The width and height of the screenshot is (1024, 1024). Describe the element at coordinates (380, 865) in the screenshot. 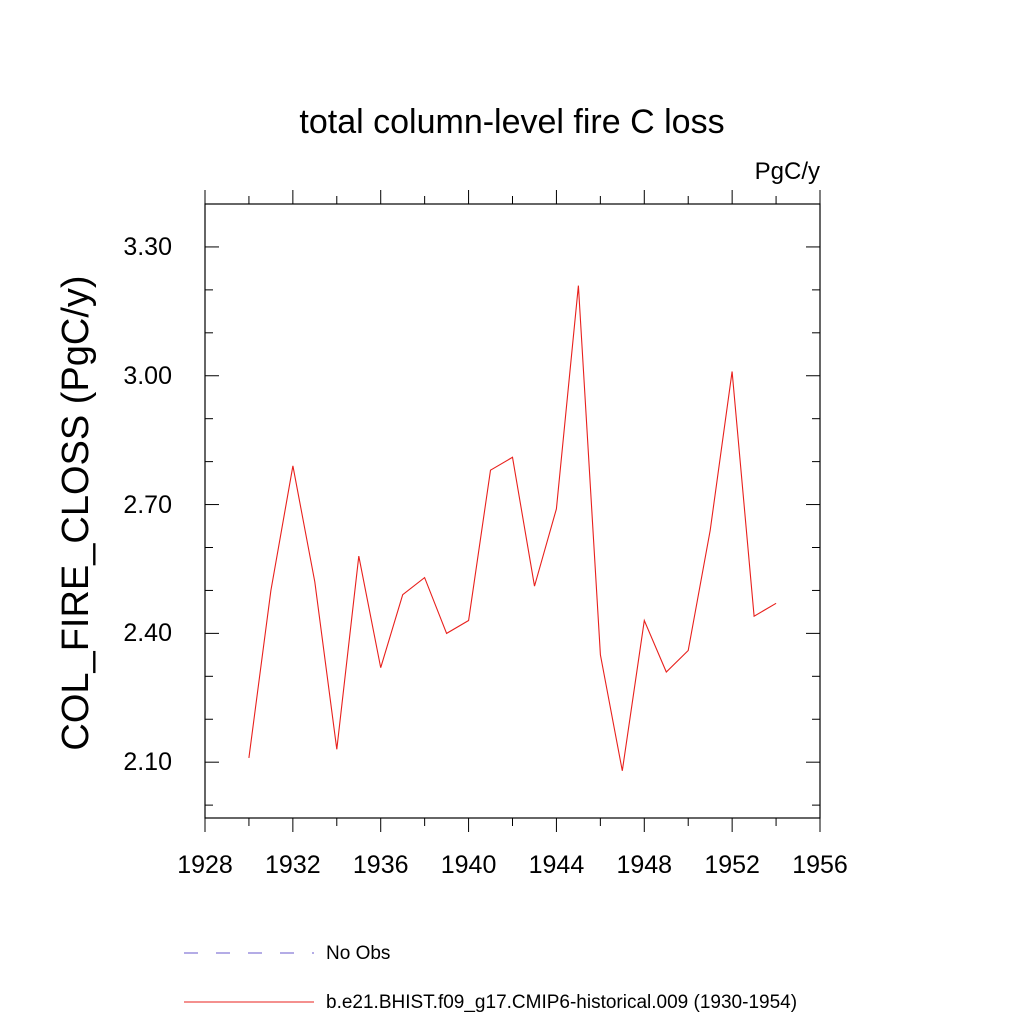

I see `x-tick-label: 1936` at that location.